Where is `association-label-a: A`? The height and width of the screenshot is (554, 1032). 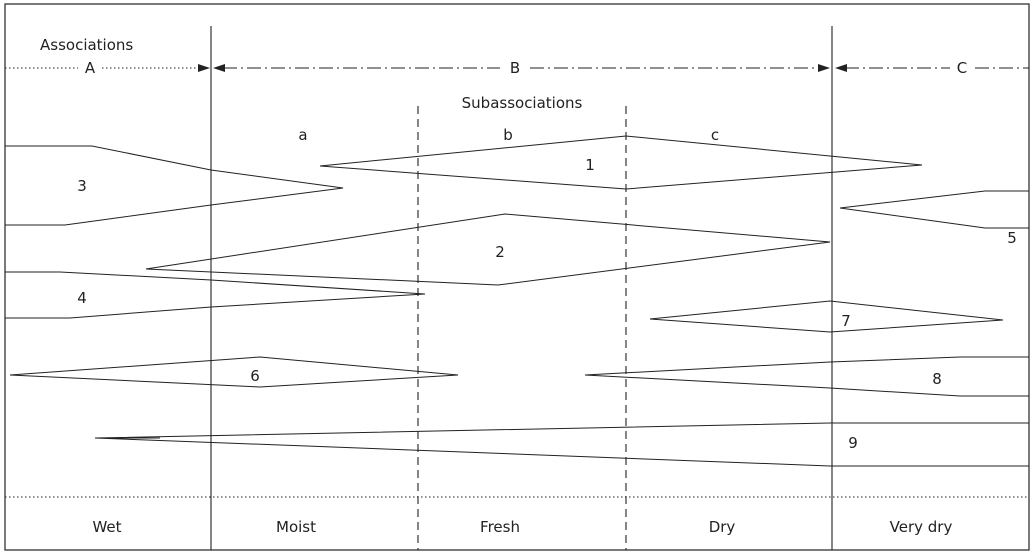 association-label-a: A is located at coordinates (90, 68).